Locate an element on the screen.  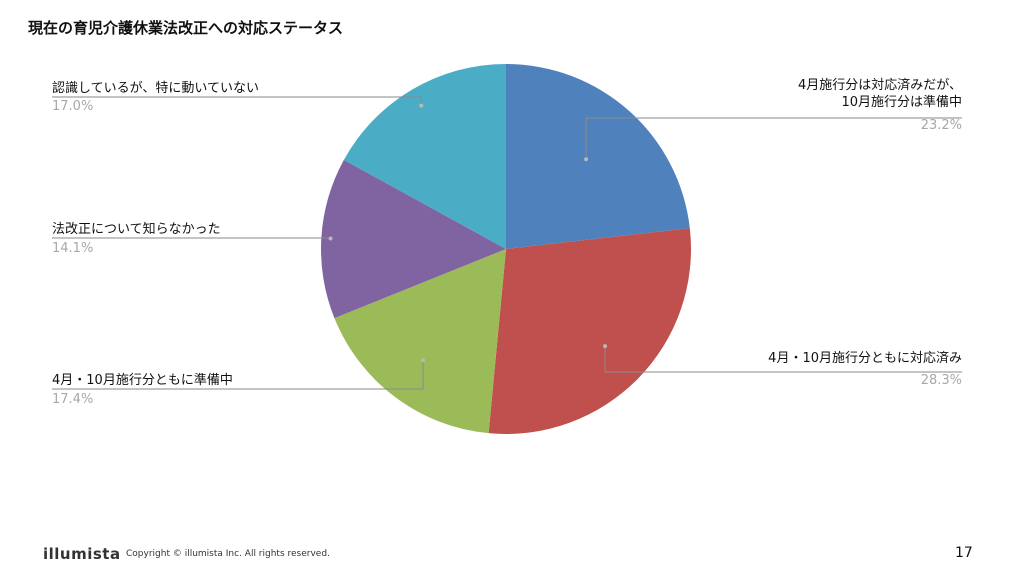
illumista-logo: illumista is located at coordinates (82, 554).